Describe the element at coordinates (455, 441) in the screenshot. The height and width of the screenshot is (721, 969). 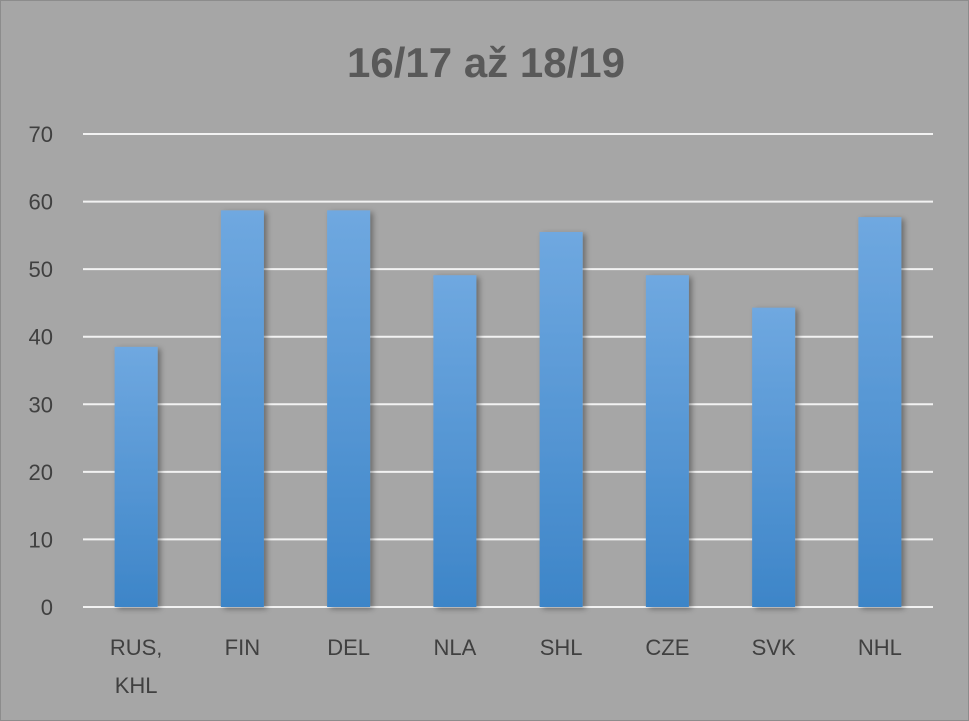
I see `bar-nla` at that location.